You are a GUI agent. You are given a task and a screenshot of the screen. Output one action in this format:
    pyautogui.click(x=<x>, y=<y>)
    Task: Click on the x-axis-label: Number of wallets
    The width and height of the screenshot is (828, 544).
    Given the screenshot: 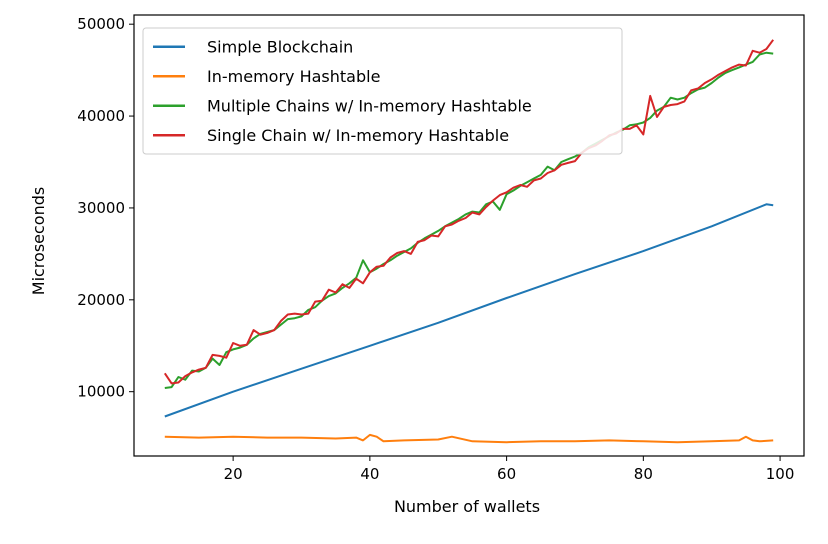 What is the action you would take?
    pyautogui.click(x=467, y=506)
    